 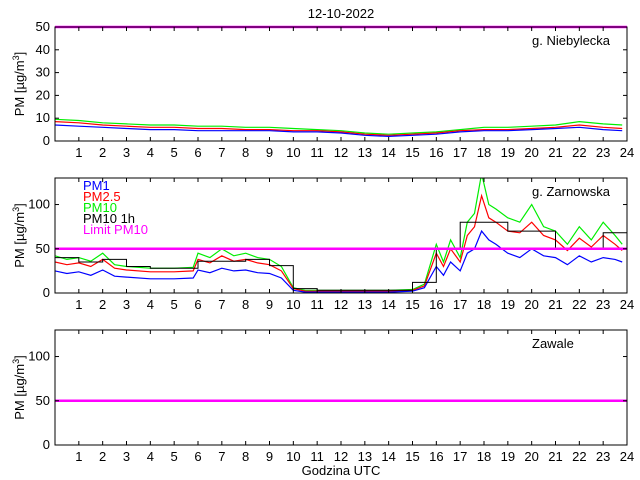 I want to click on legend-entry-limit: Limit PM10, so click(x=115, y=229).